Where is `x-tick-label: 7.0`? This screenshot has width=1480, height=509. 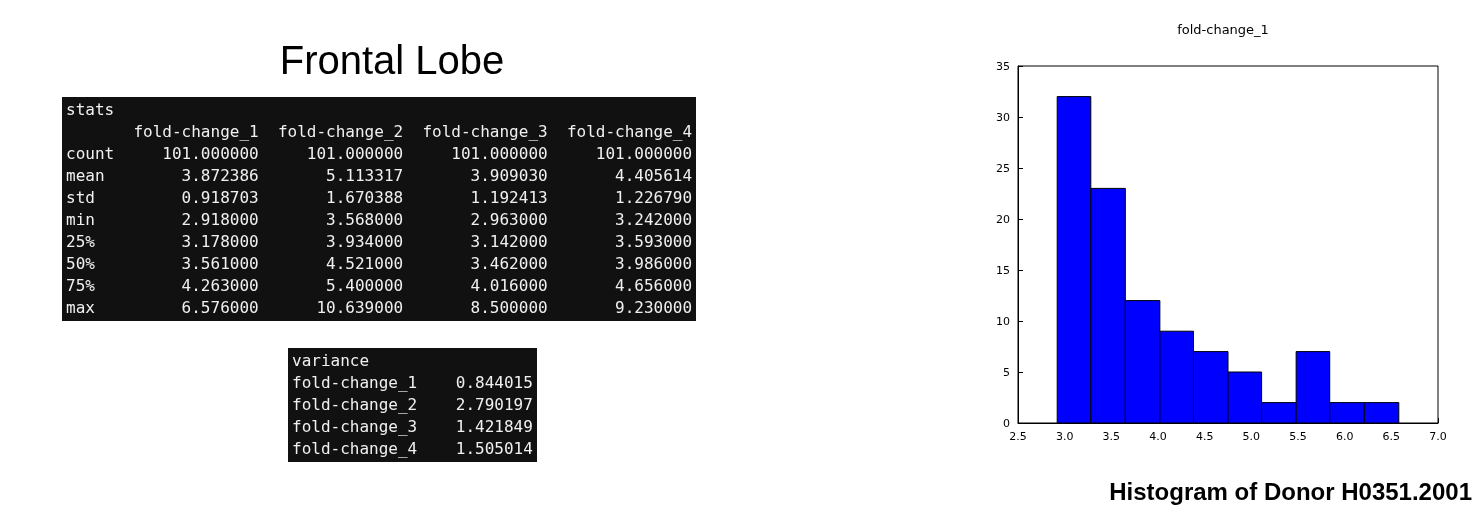
x-tick-label: 7.0 is located at coordinates (1438, 436).